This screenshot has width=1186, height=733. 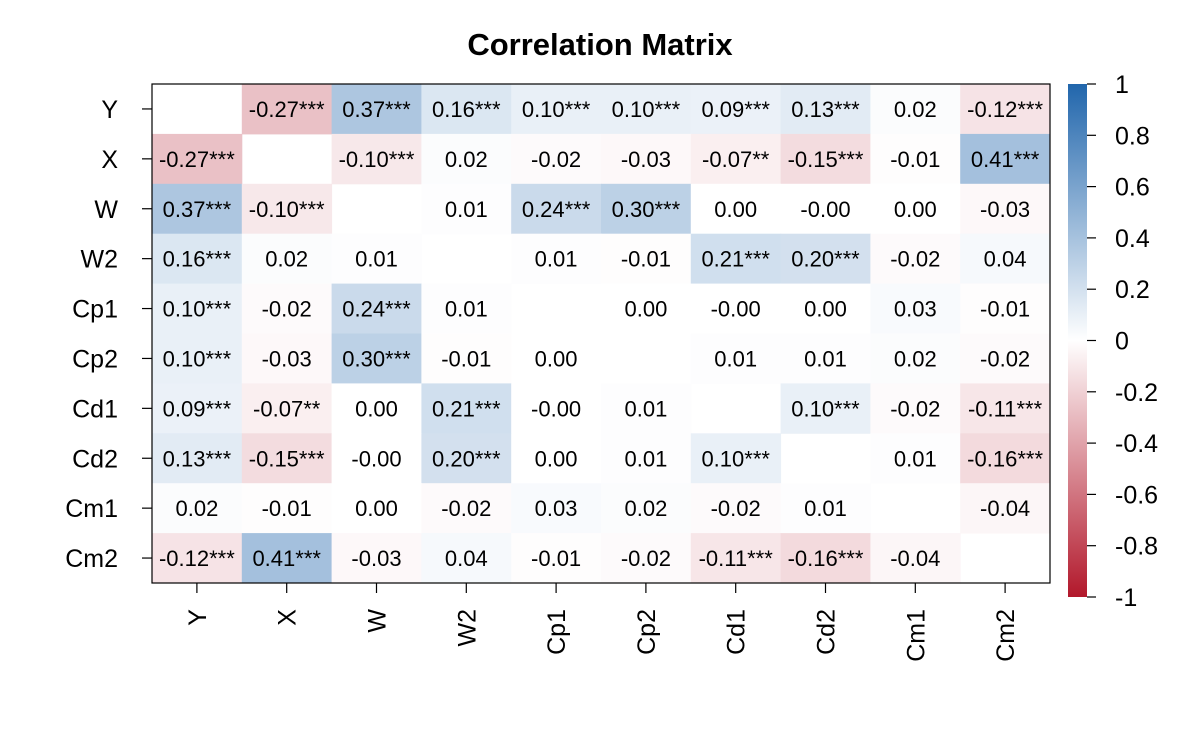 I want to click on x-tick-label-W: W, so click(x=378, y=621).